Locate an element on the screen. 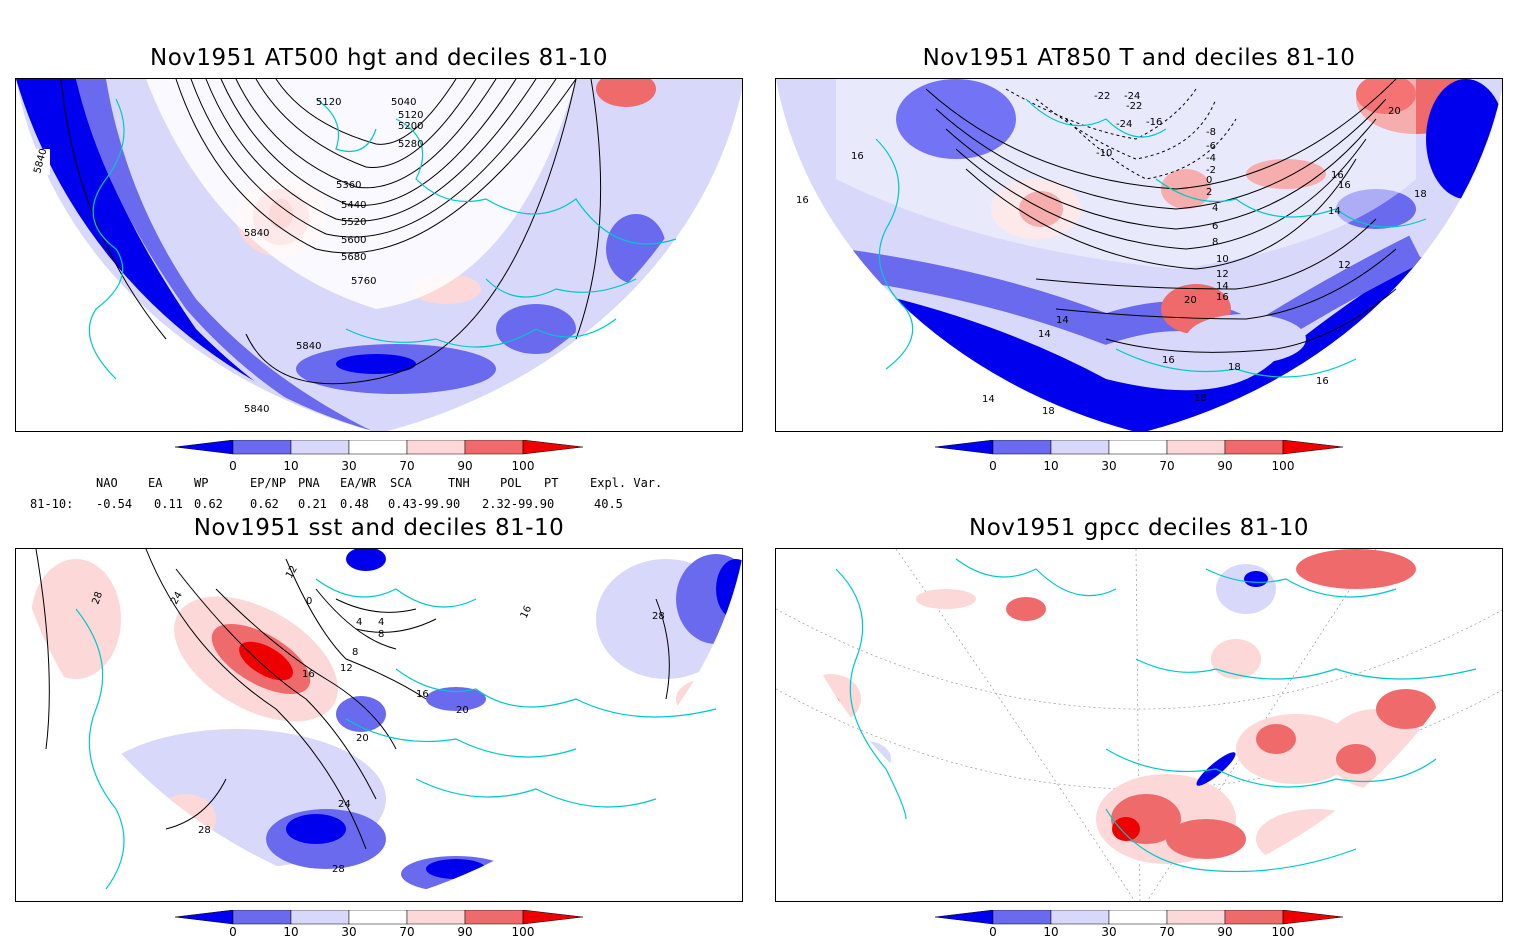 The image size is (1520, 940). contour-label: 6 is located at coordinates (1215, 226).